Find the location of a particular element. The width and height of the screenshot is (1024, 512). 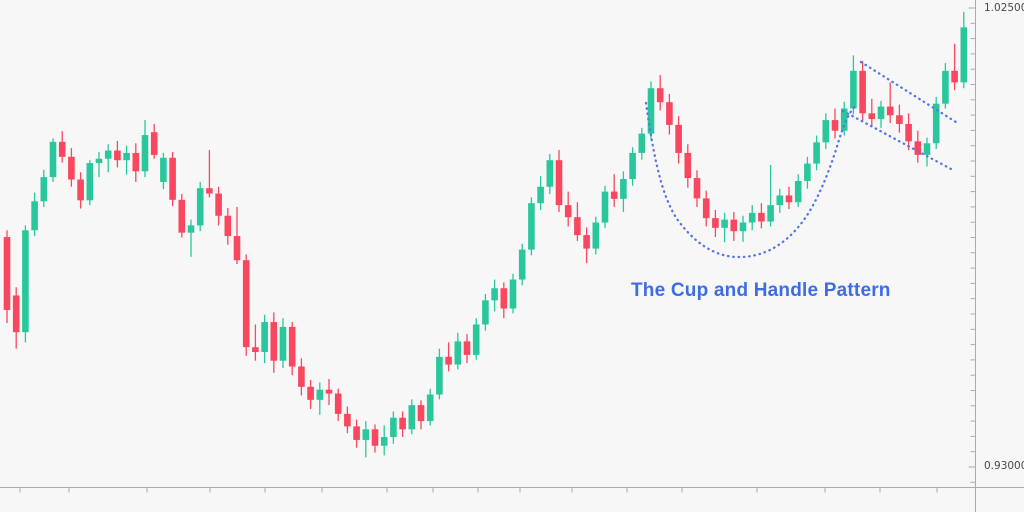

pattern-annotation-label: The Cup and Handle Pattern is located at coordinates (761, 290).